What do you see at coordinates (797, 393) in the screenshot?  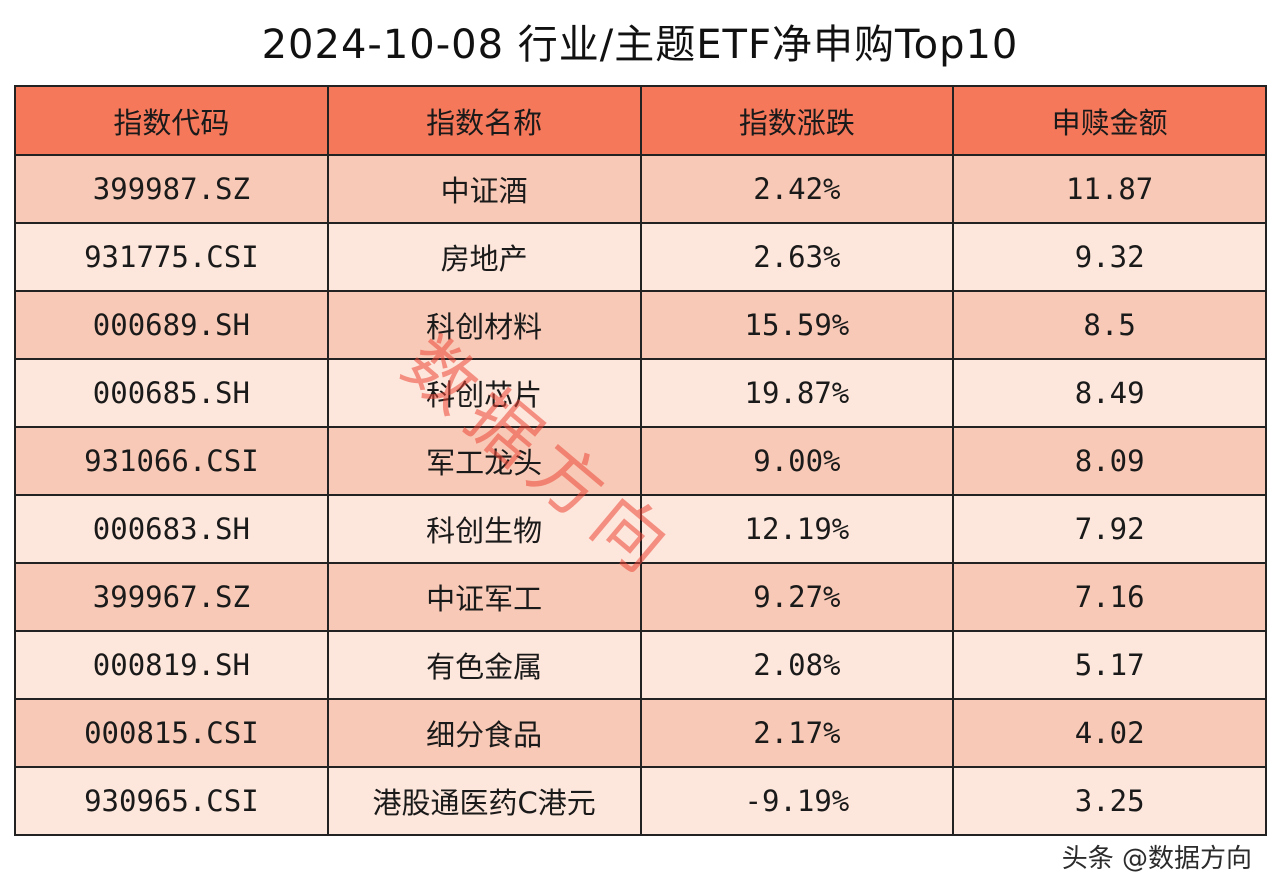 I see `cell-change: 19.87%` at bounding box center [797, 393].